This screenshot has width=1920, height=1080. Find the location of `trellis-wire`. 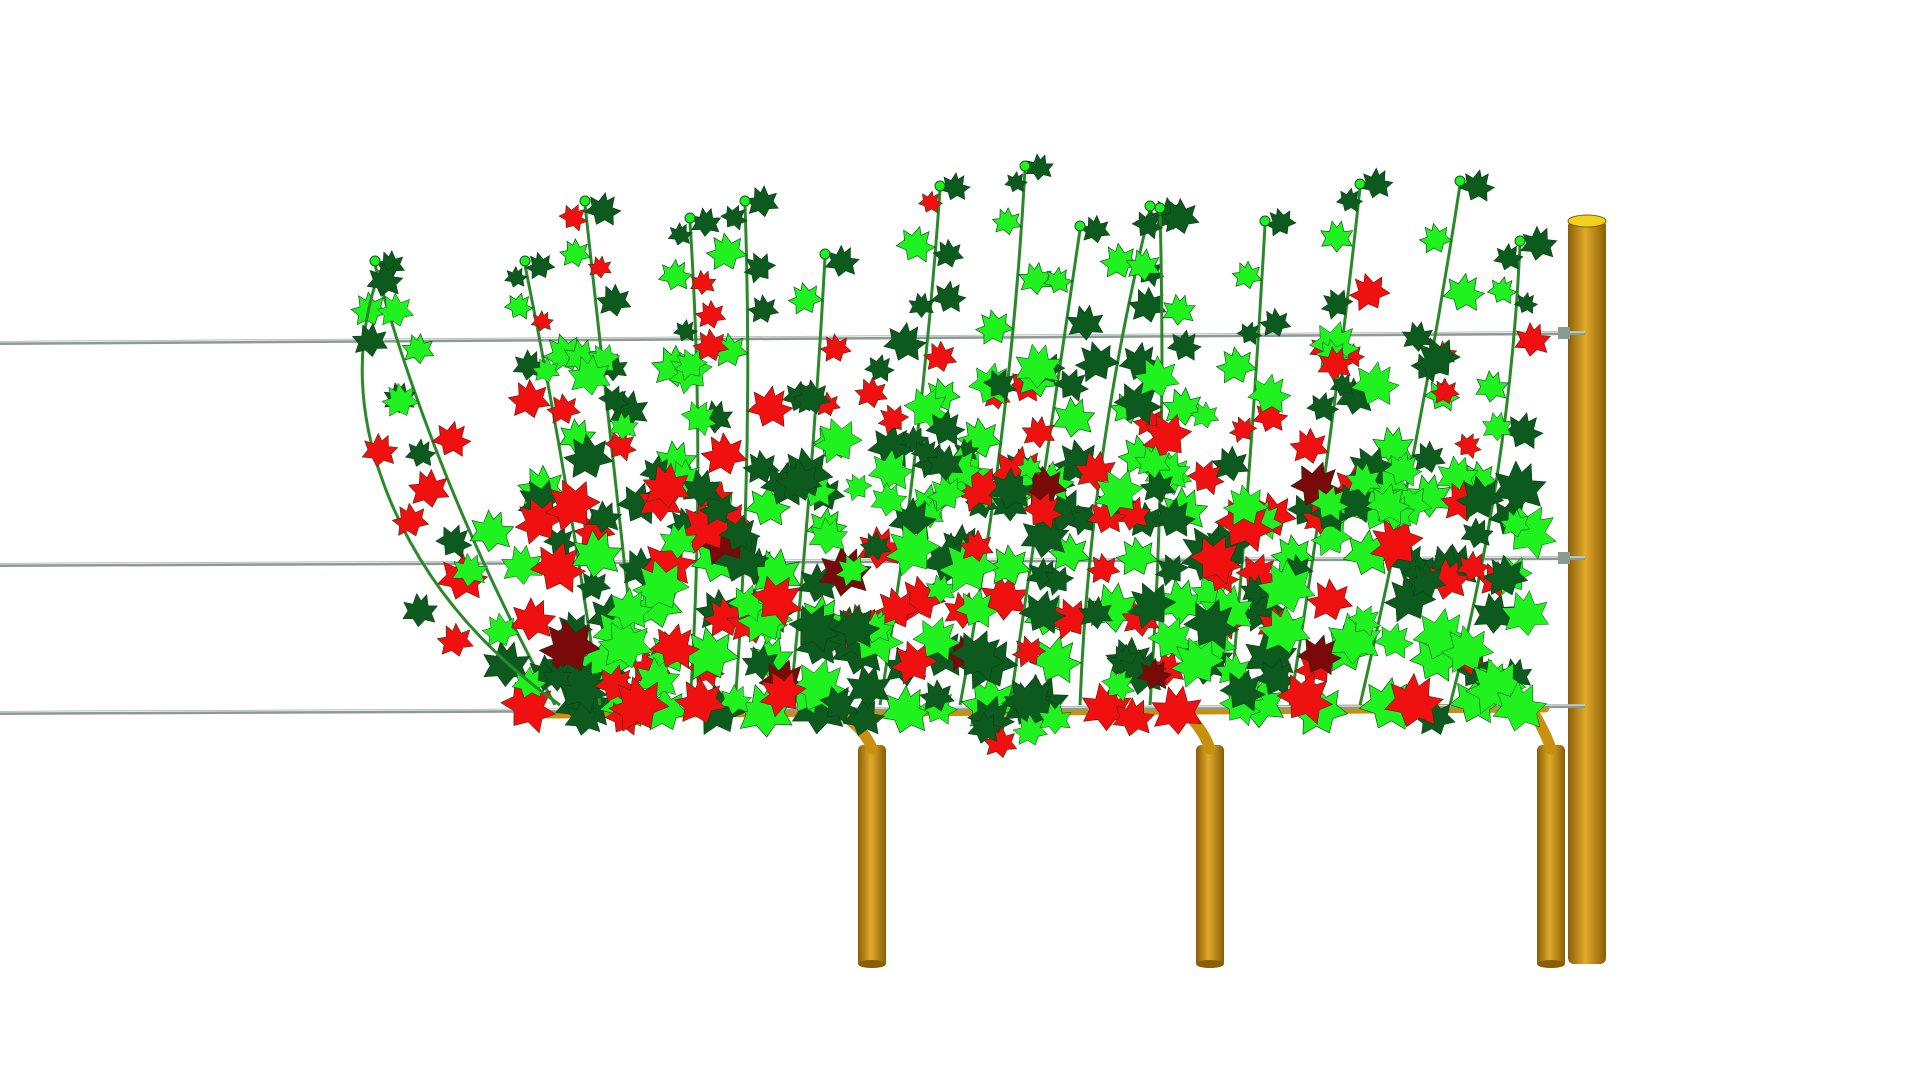

trellis-wire is located at coordinates (793, 561).